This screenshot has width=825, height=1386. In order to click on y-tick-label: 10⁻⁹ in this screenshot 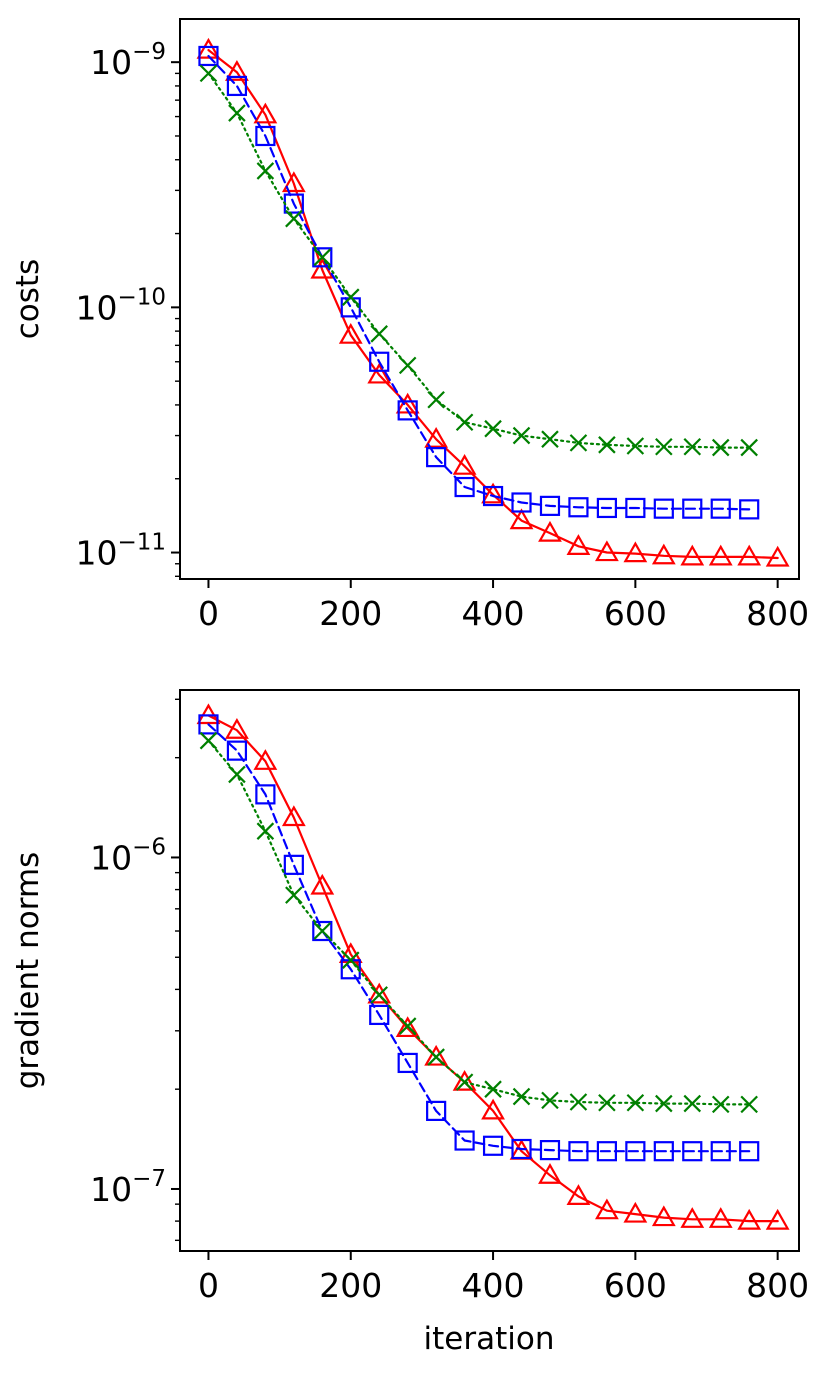, I will do `click(128, 60)`.